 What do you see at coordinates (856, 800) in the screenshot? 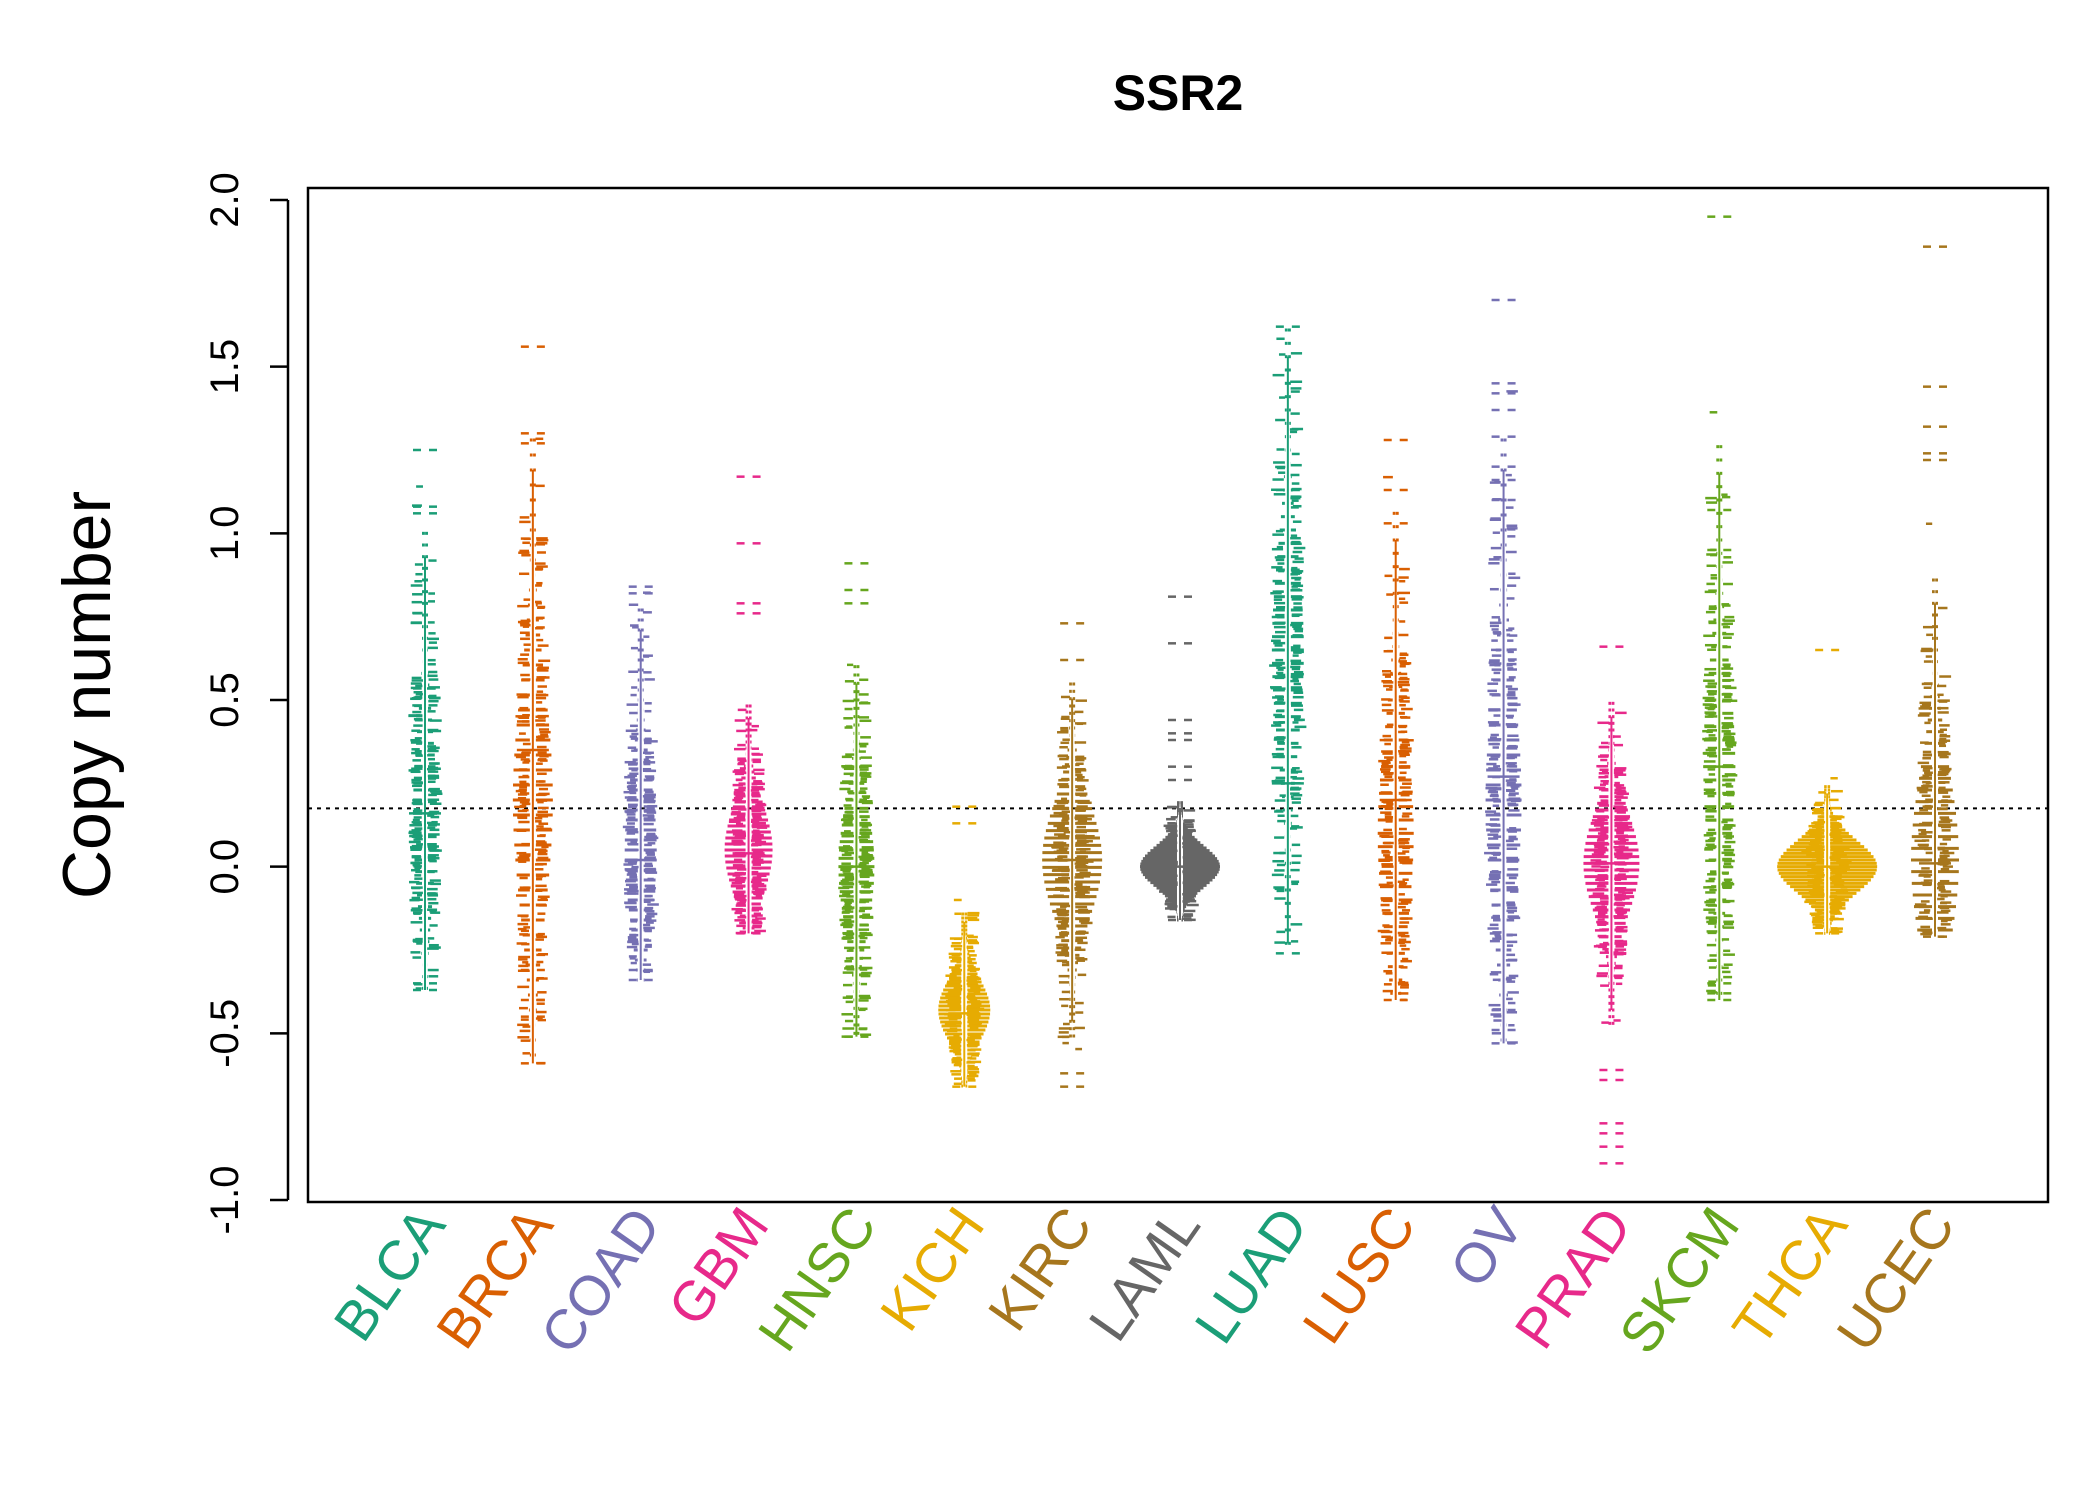
I see `swarm-hnsc` at bounding box center [856, 800].